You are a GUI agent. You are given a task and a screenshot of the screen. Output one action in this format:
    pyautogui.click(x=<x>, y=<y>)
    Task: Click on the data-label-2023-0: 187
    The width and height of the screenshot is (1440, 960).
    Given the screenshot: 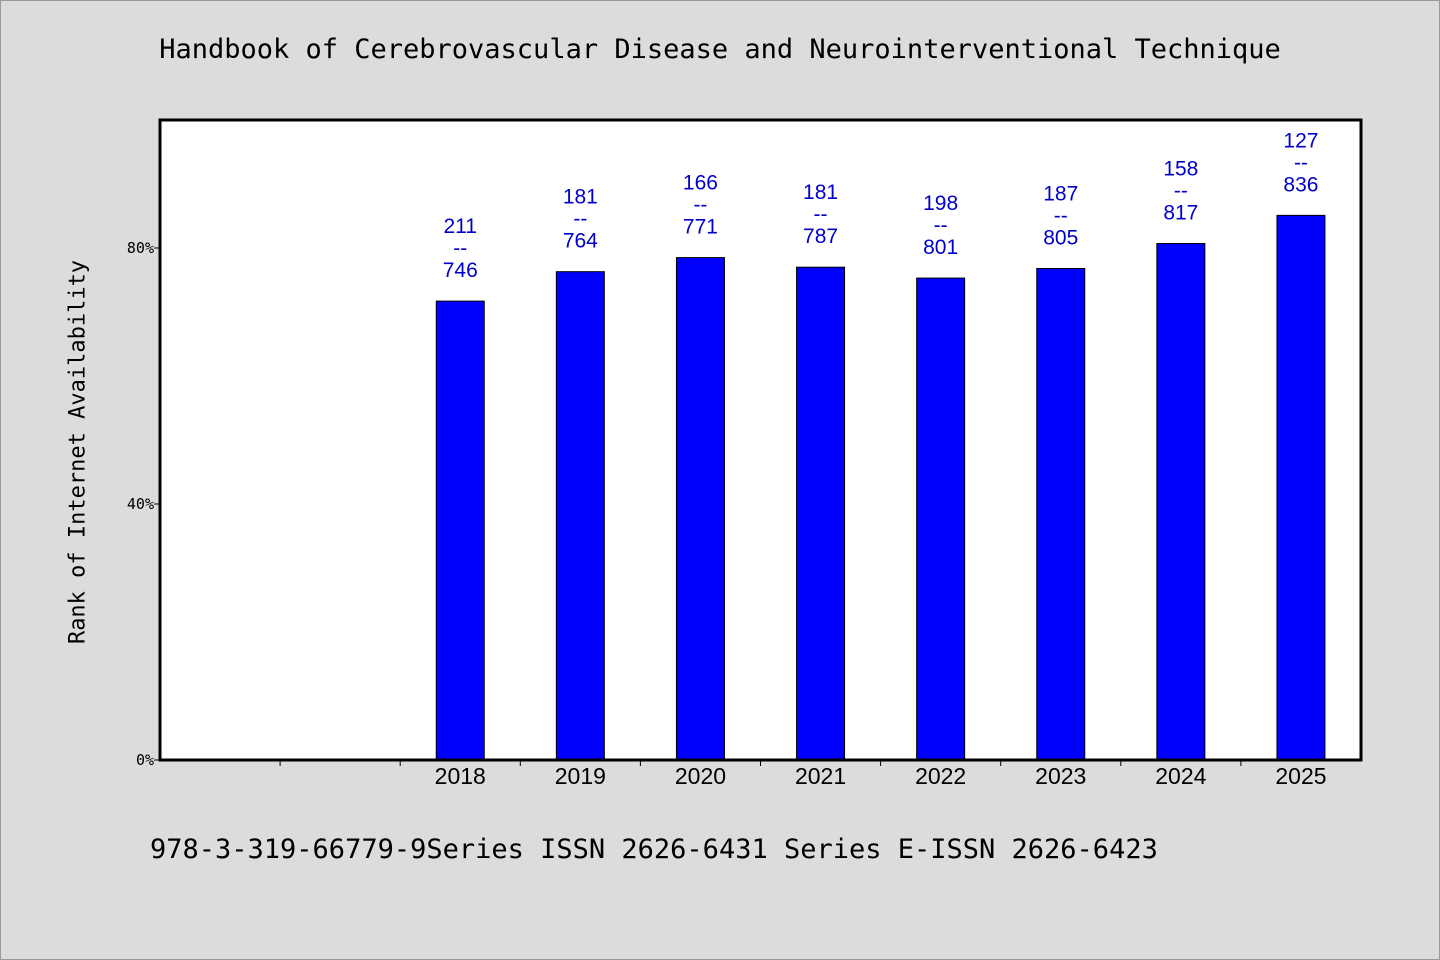 What is the action you would take?
    pyautogui.click(x=1060, y=193)
    